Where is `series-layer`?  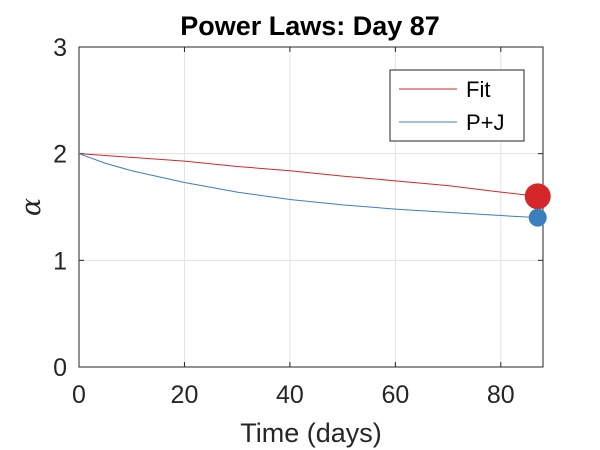 series-layer is located at coordinates (314, 190).